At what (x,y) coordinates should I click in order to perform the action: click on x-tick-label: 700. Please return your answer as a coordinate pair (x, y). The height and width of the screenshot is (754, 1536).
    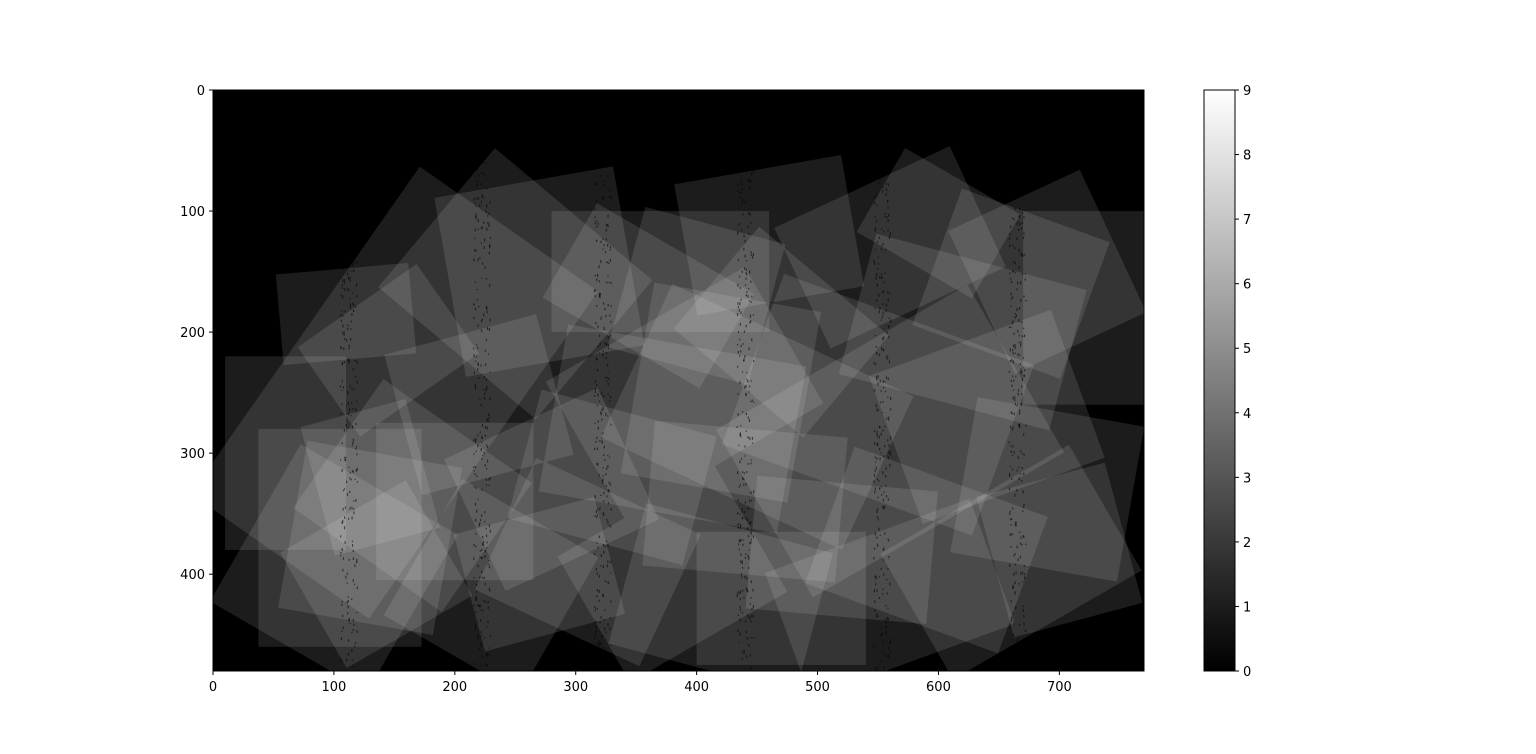
    Looking at the image, I should click on (1059, 687).